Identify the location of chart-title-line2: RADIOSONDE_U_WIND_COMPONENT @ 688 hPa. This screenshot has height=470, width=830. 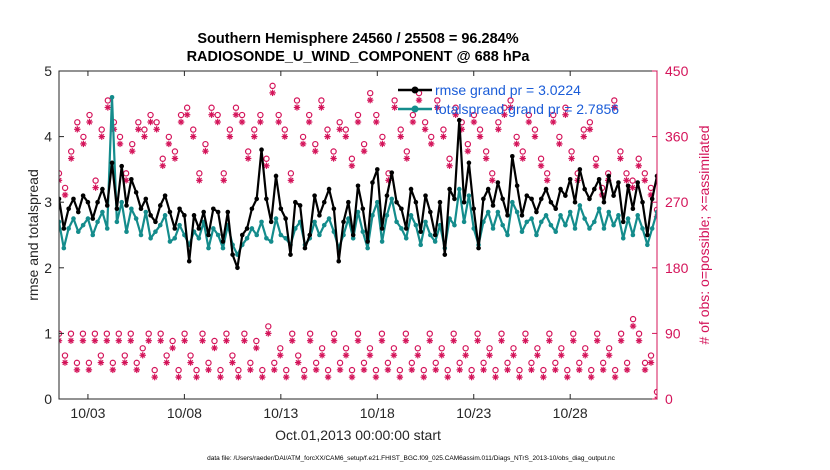
(359, 57).